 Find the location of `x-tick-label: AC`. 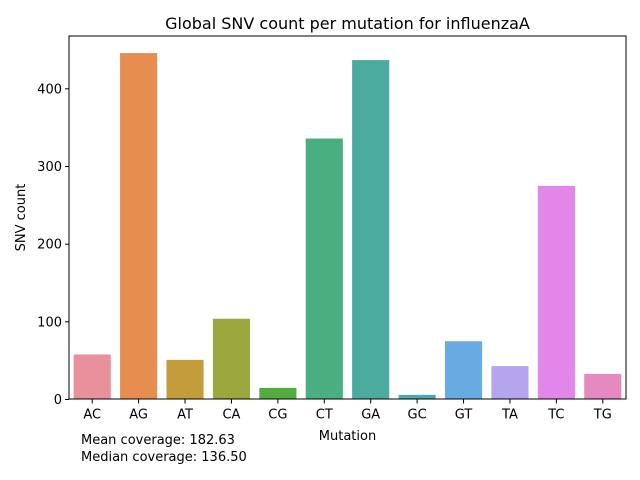

x-tick-label: AC is located at coordinates (92, 415).